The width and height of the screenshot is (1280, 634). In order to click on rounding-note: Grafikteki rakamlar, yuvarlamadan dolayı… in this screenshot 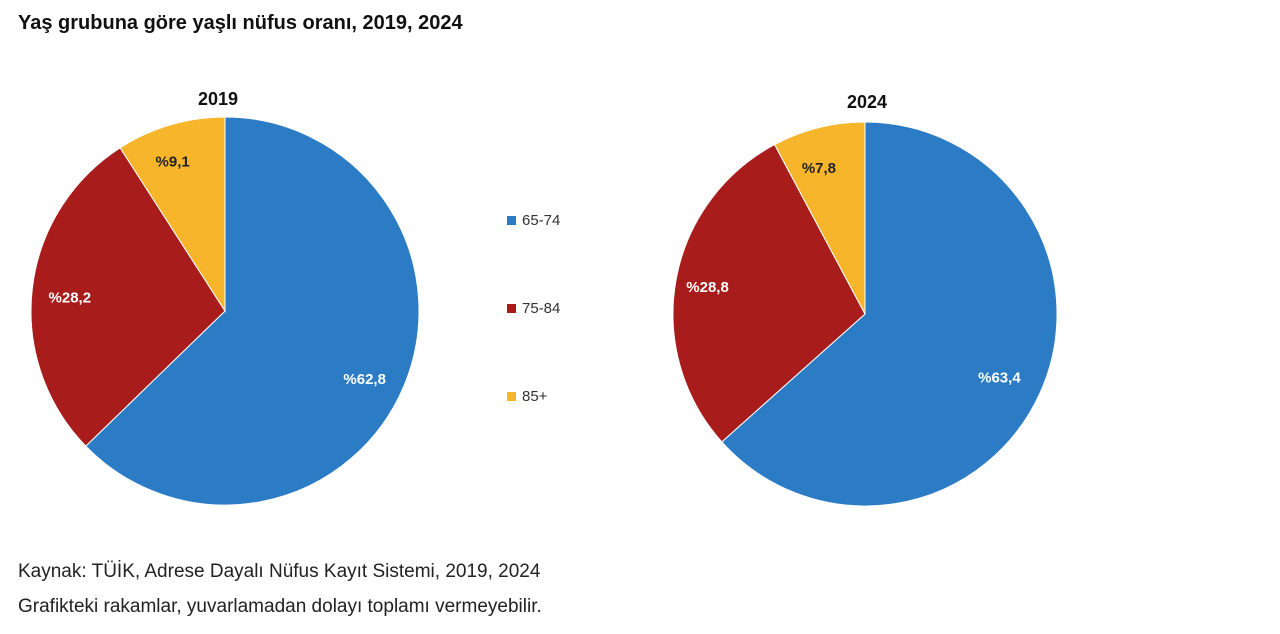, I will do `click(280, 606)`.